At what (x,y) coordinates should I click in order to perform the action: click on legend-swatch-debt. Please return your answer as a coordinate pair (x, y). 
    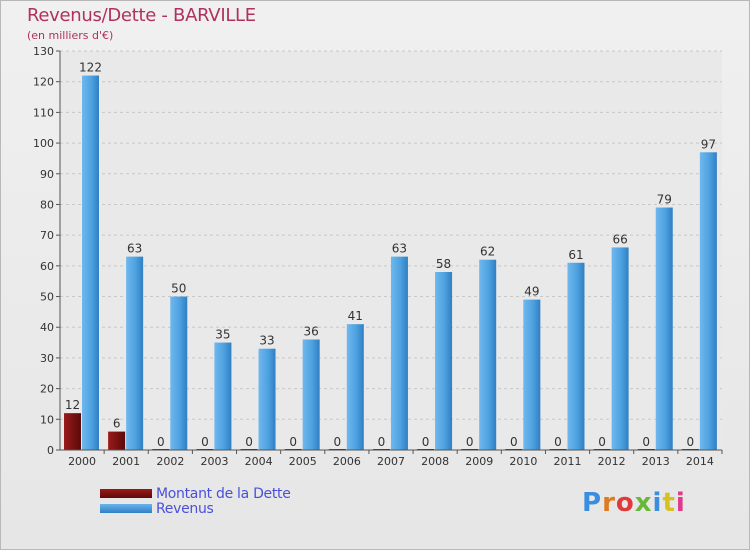
    Looking at the image, I should click on (126, 493).